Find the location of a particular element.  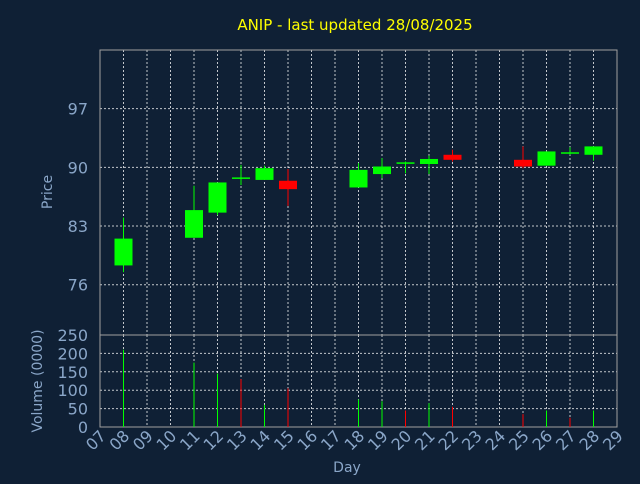

day-axis-label: Day is located at coordinates (347, 468).